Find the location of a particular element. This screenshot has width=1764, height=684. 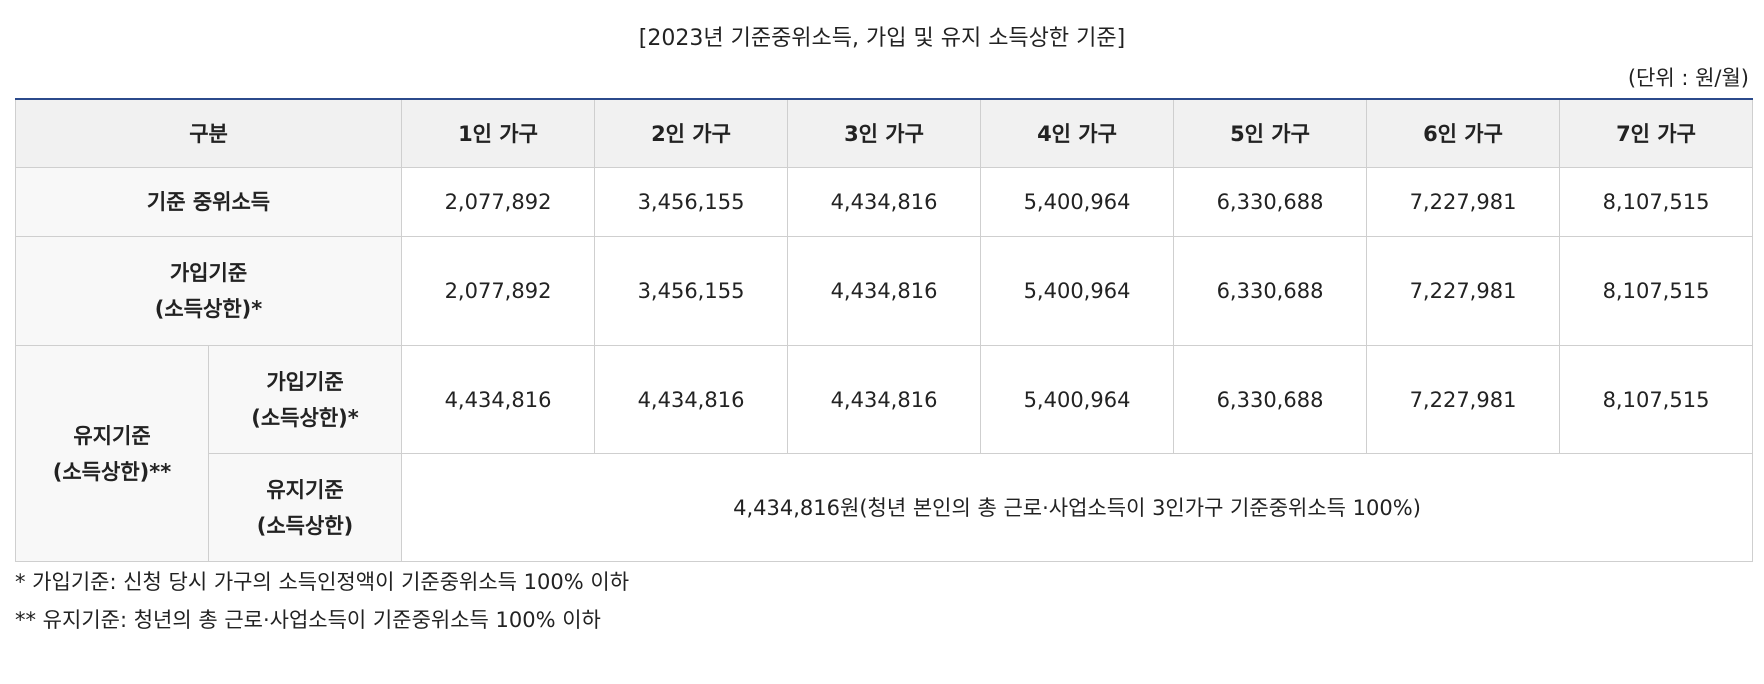

header-7p: 7인 가구 is located at coordinates (1656, 133).